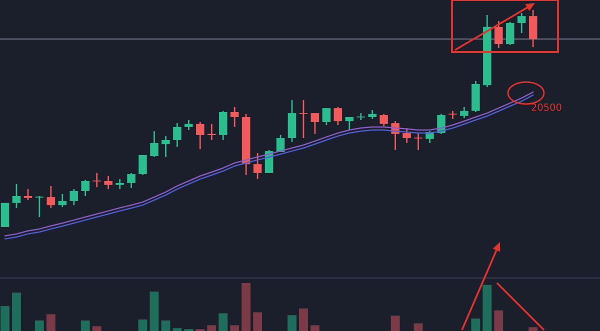 This screenshot has height=331, width=600. Describe the element at coordinates (547, 107) in the screenshot. I see `annotation: 20500` at that location.